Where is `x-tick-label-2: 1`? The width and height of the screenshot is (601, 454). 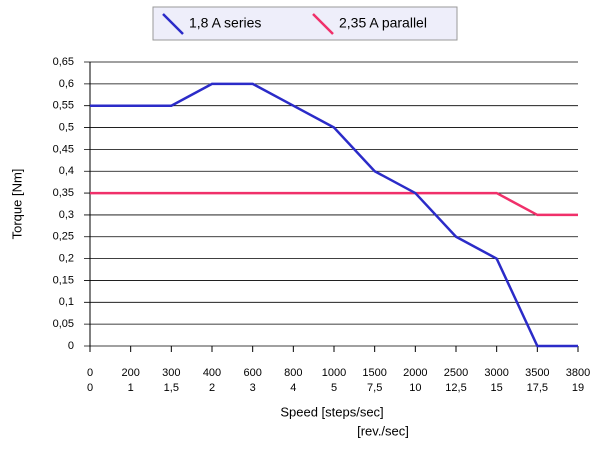
x-tick-label-2: 1 is located at coordinates (131, 388).